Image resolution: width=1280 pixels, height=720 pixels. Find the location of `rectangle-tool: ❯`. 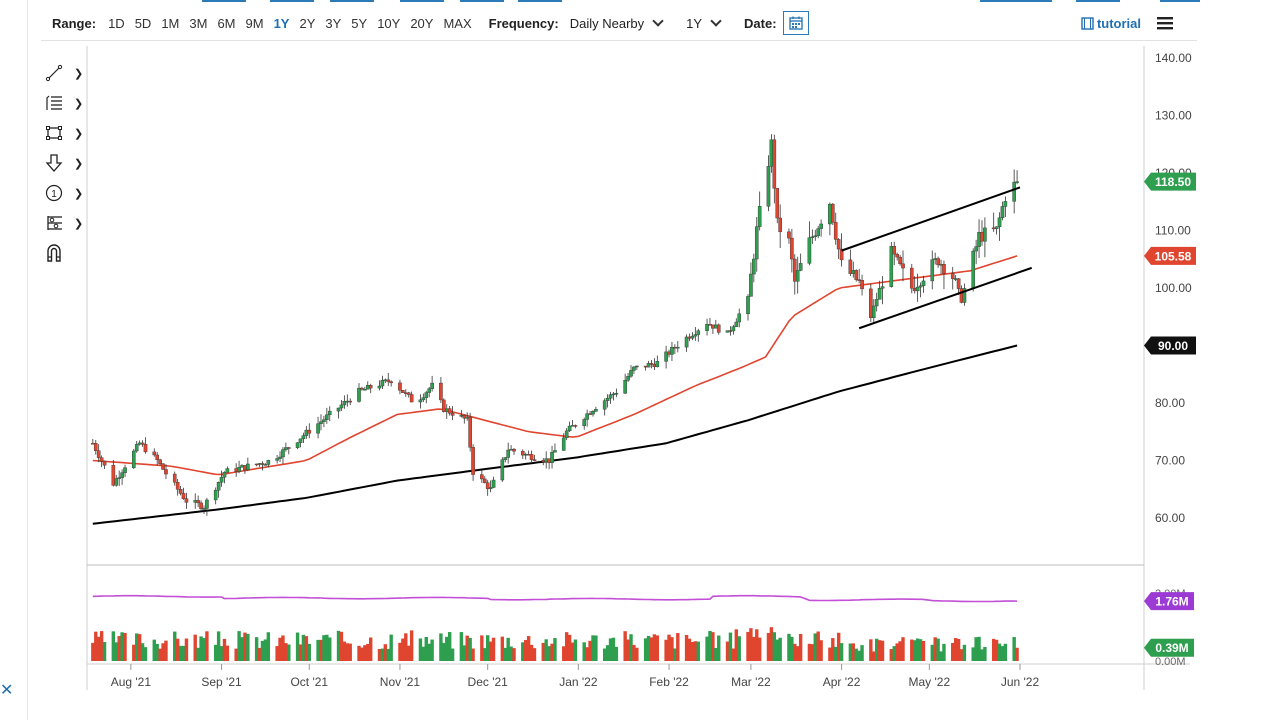

rectangle-tool: ❯ is located at coordinates (63, 133).